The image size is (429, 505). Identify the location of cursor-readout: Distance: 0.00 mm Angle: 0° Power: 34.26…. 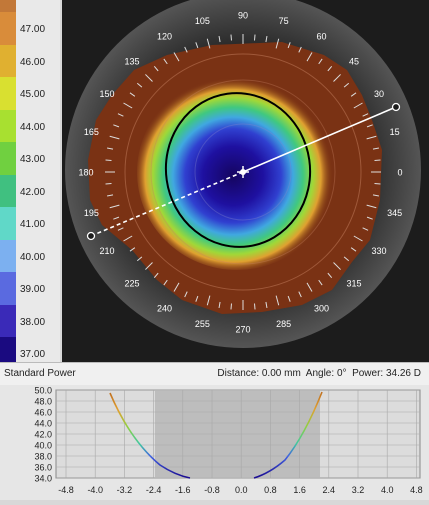
(319, 373).